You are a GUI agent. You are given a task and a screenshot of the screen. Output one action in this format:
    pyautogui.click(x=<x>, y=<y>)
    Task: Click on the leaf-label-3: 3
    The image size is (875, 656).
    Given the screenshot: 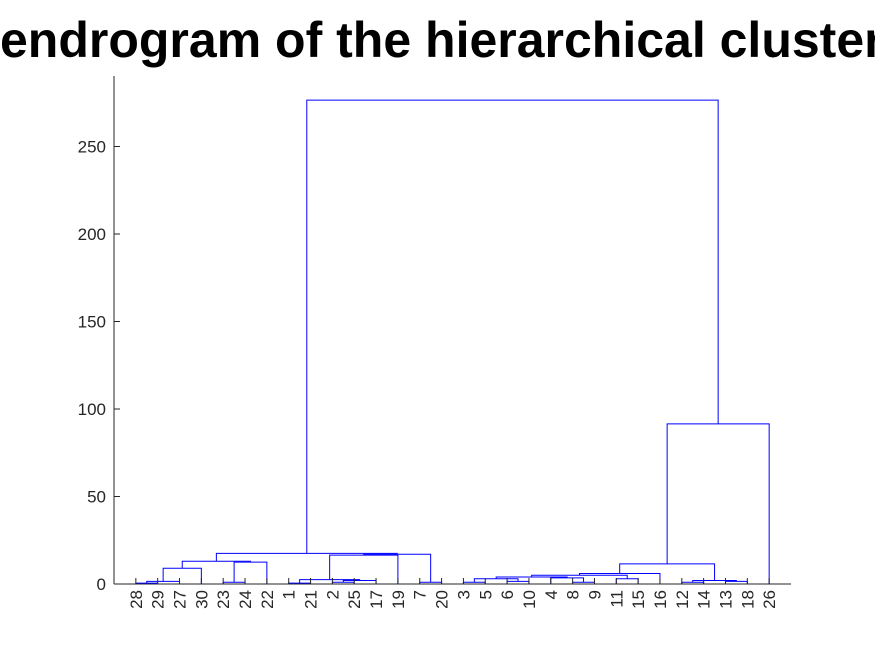 What is the action you would take?
    pyautogui.click(x=463, y=594)
    